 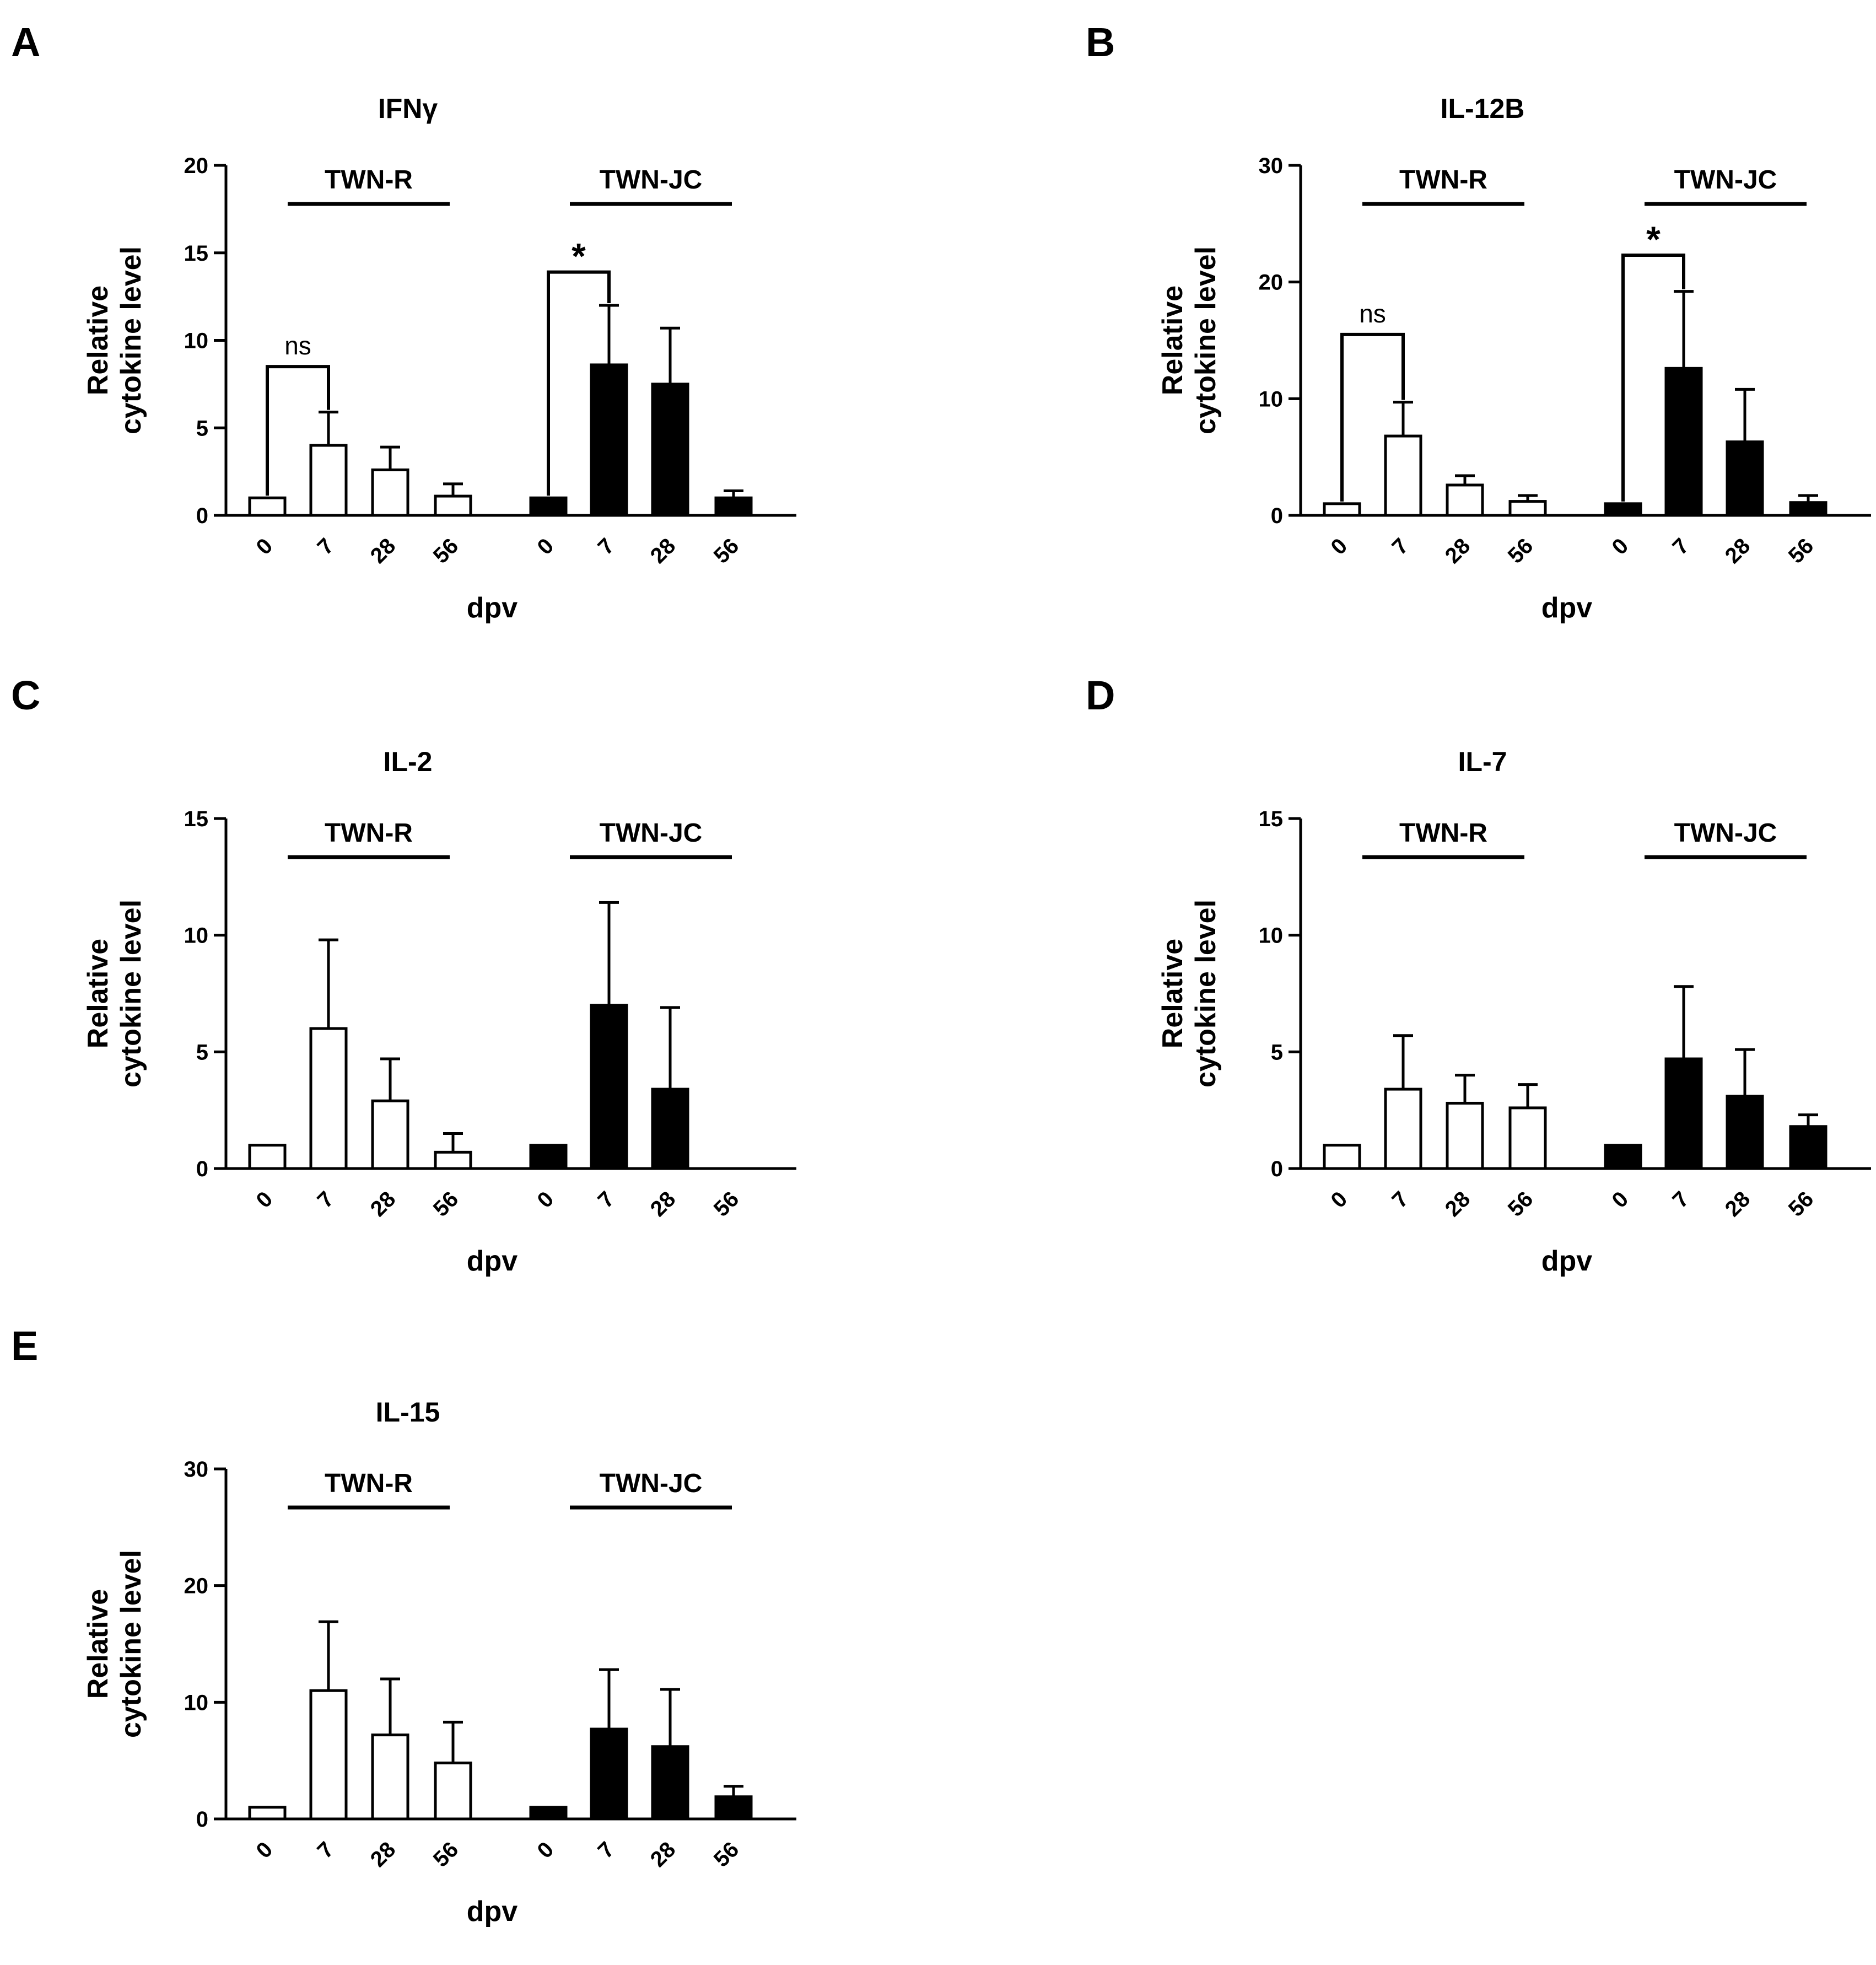 What do you see at coordinates (1100, 695) in the screenshot?
I see `panel-label: D` at bounding box center [1100, 695].